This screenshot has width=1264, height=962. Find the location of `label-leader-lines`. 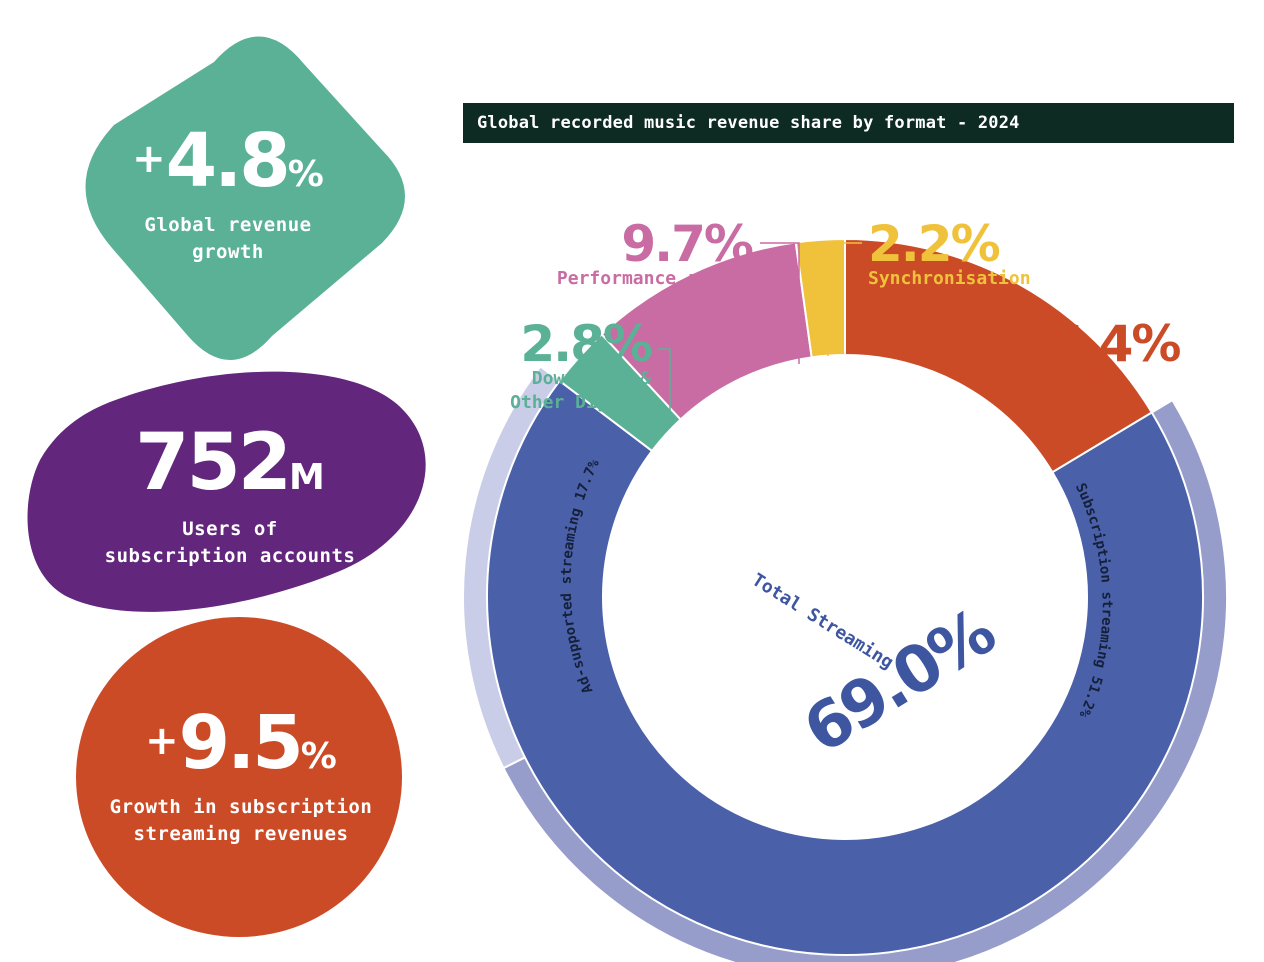

label-leader-lines is located at coordinates (835, 333).